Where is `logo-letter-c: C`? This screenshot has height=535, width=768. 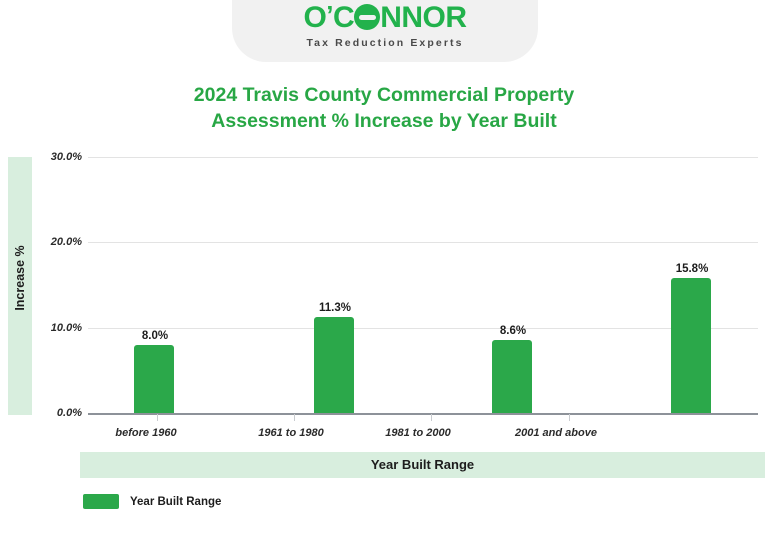 logo-letter-c: C is located at coordinates (344, 17).